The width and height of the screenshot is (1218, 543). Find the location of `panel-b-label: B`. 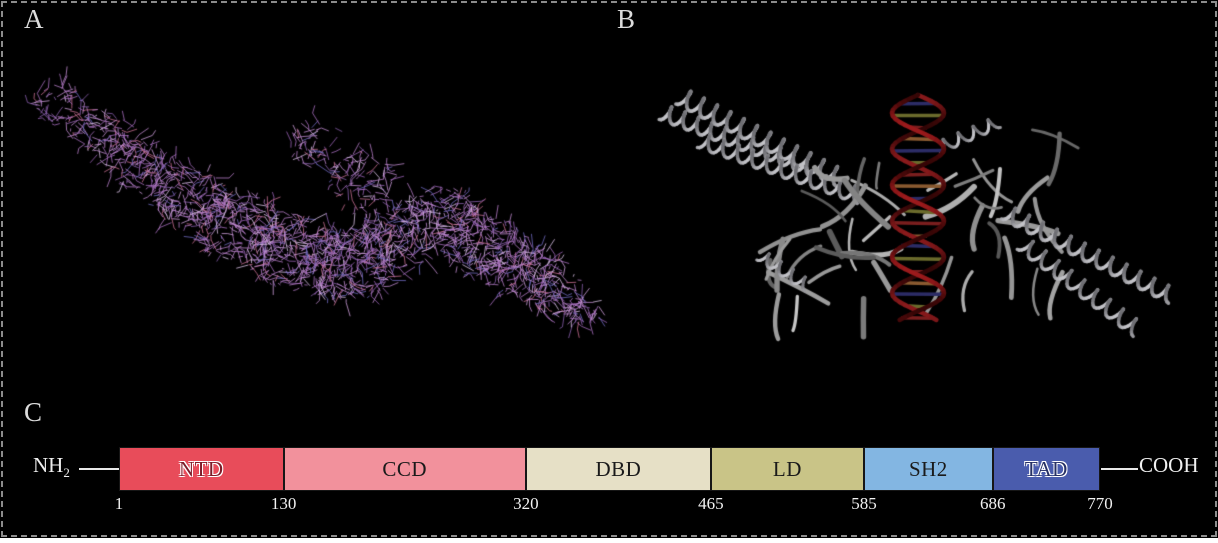

panel-b-label: B is located at coordinates (627, 19).